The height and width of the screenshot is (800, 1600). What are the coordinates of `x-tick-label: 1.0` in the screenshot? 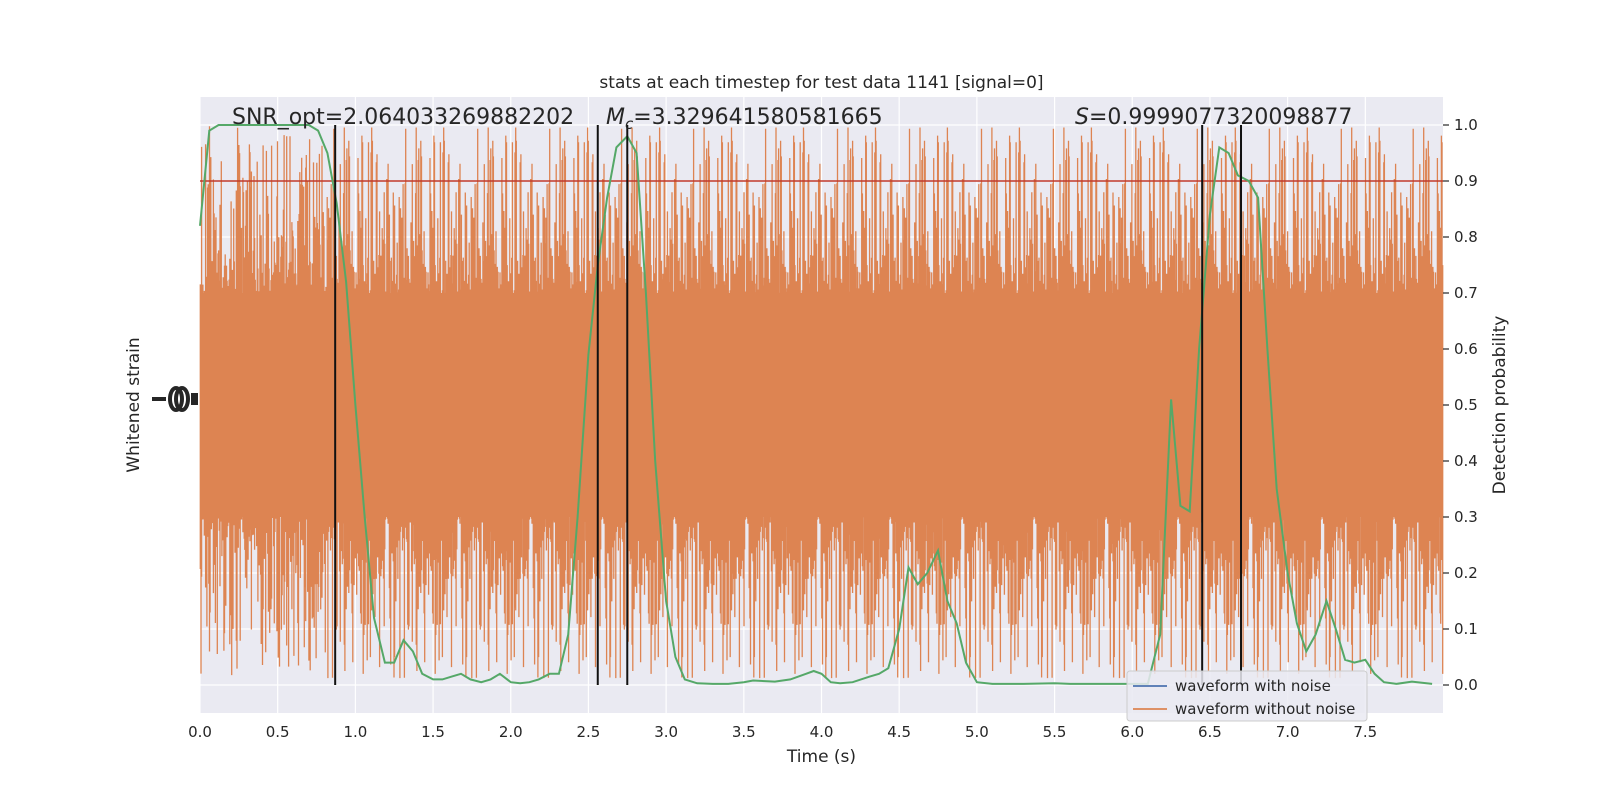 It's located at (355, 732).